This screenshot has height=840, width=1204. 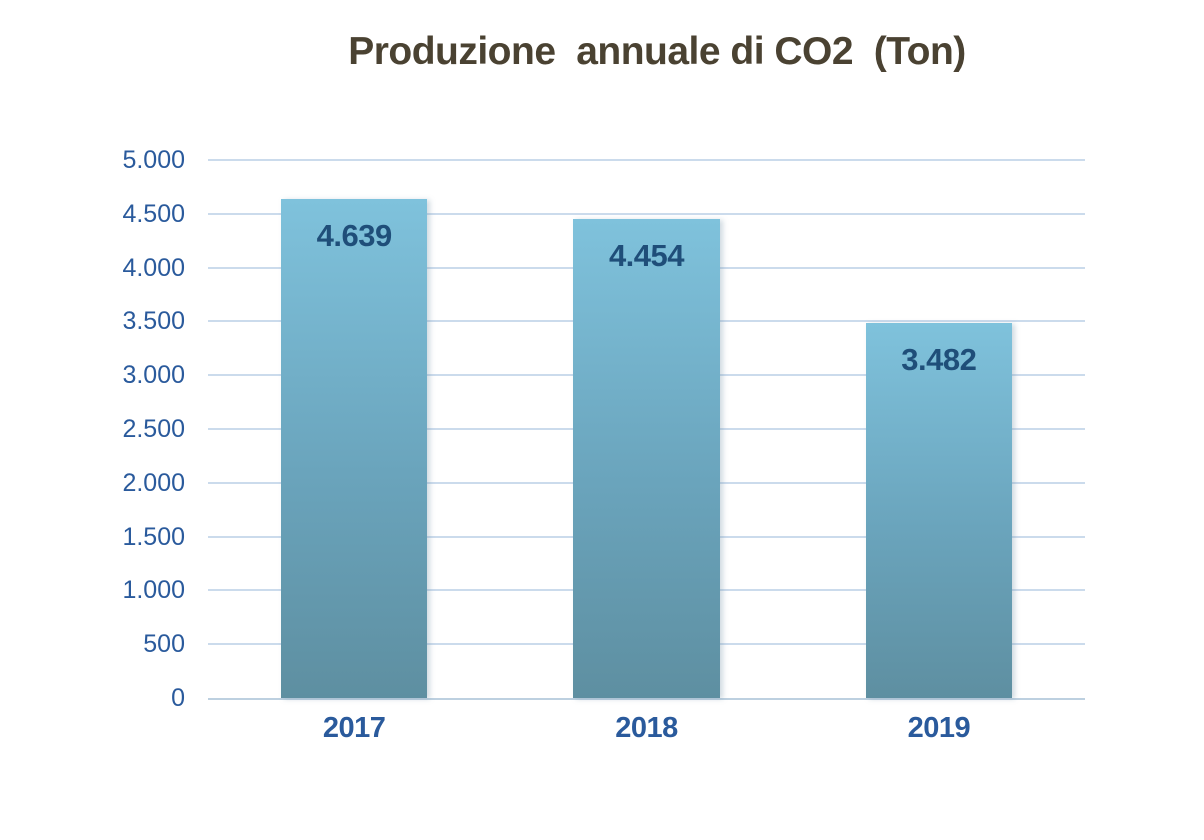 I want to click on chart-title: Produzione annuale di CO2 (Ton), so click(x=657, y=51).